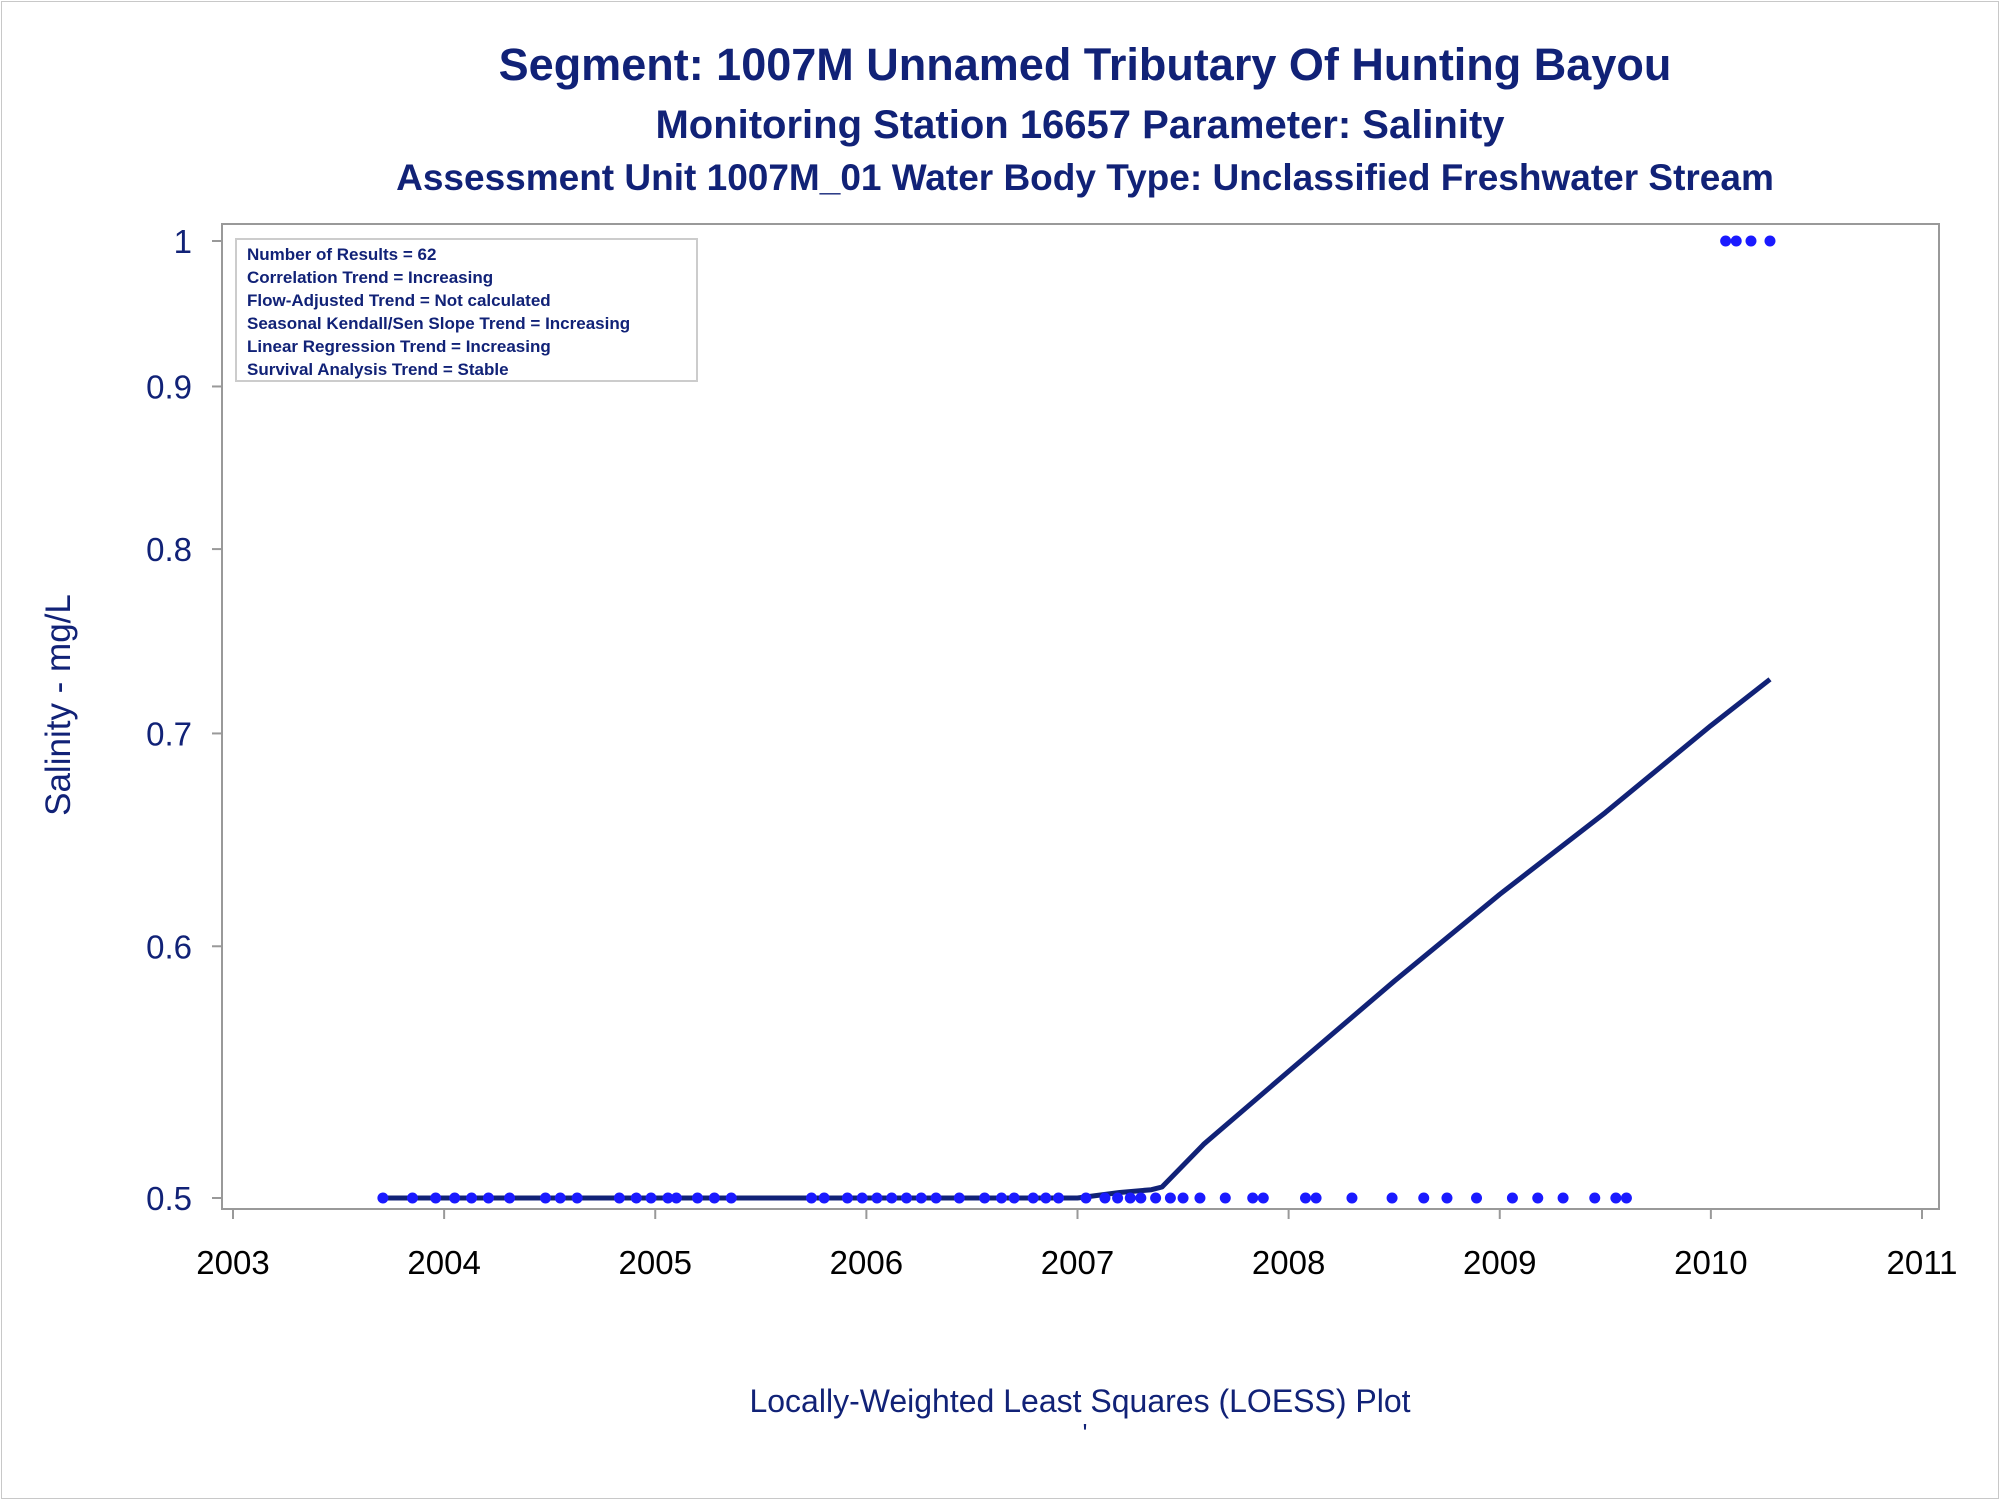  Describe the element at coordinates (1085, 1433) in the screenshot. I see `footnote-mark: '` at that location.